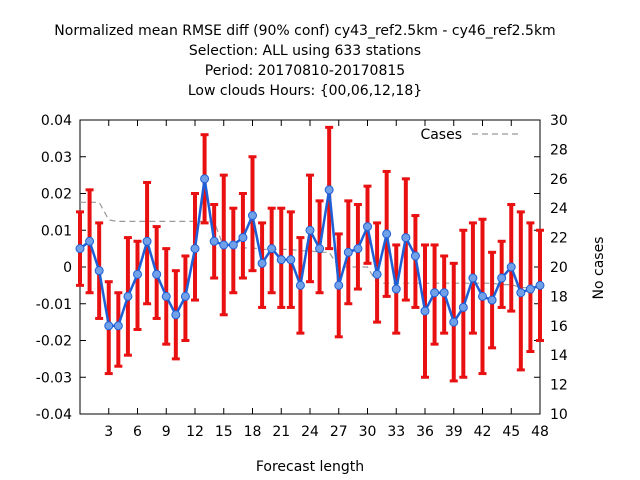  Describe the element at coordinates (559, 386) in the screenshot. I see `y2-tick-label: 12` at that location.